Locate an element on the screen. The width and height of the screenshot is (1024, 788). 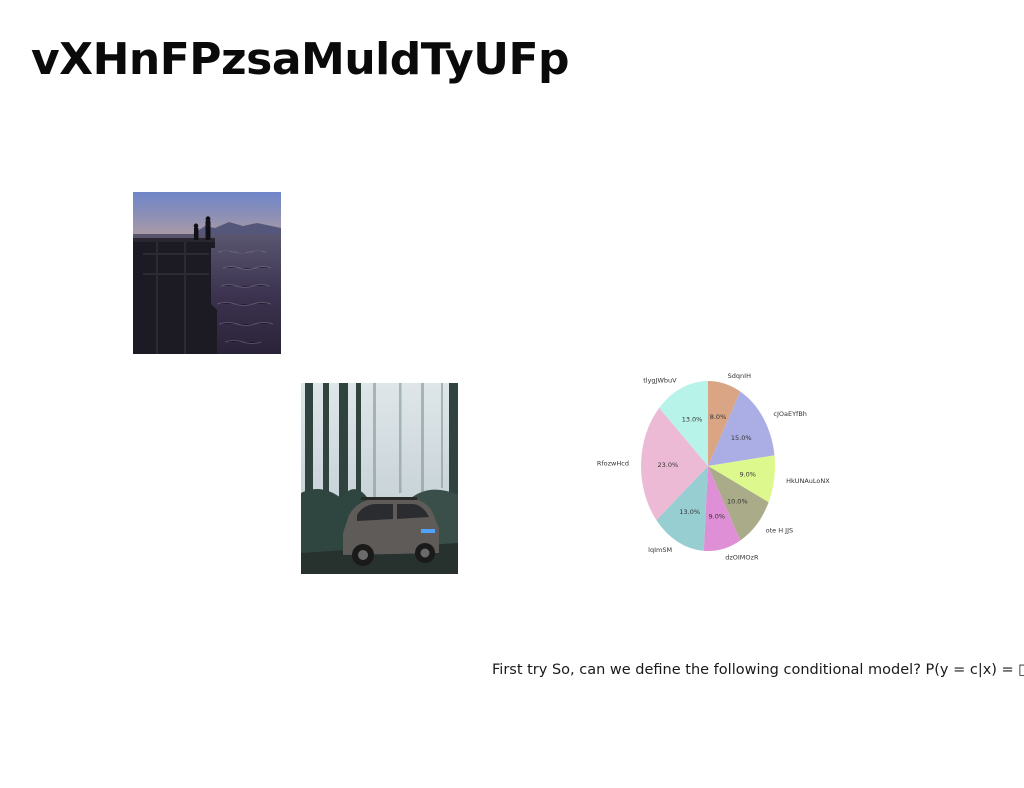
pie-category-label: tlygJWbuV is located at coordinates (660, 381).